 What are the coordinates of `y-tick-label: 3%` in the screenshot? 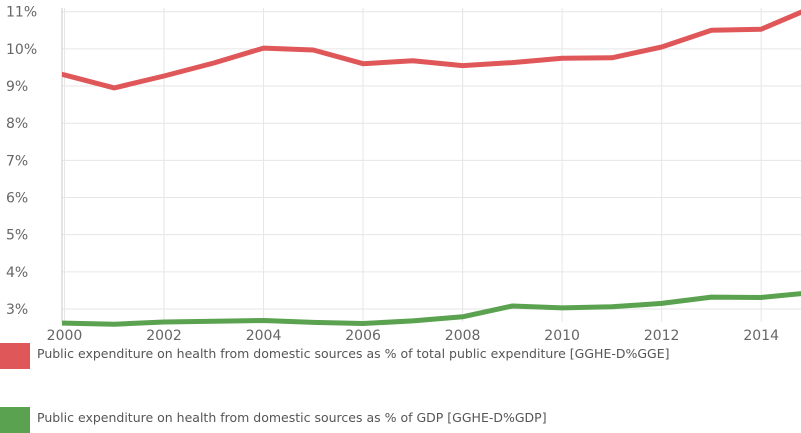 It's located at (17, 310).